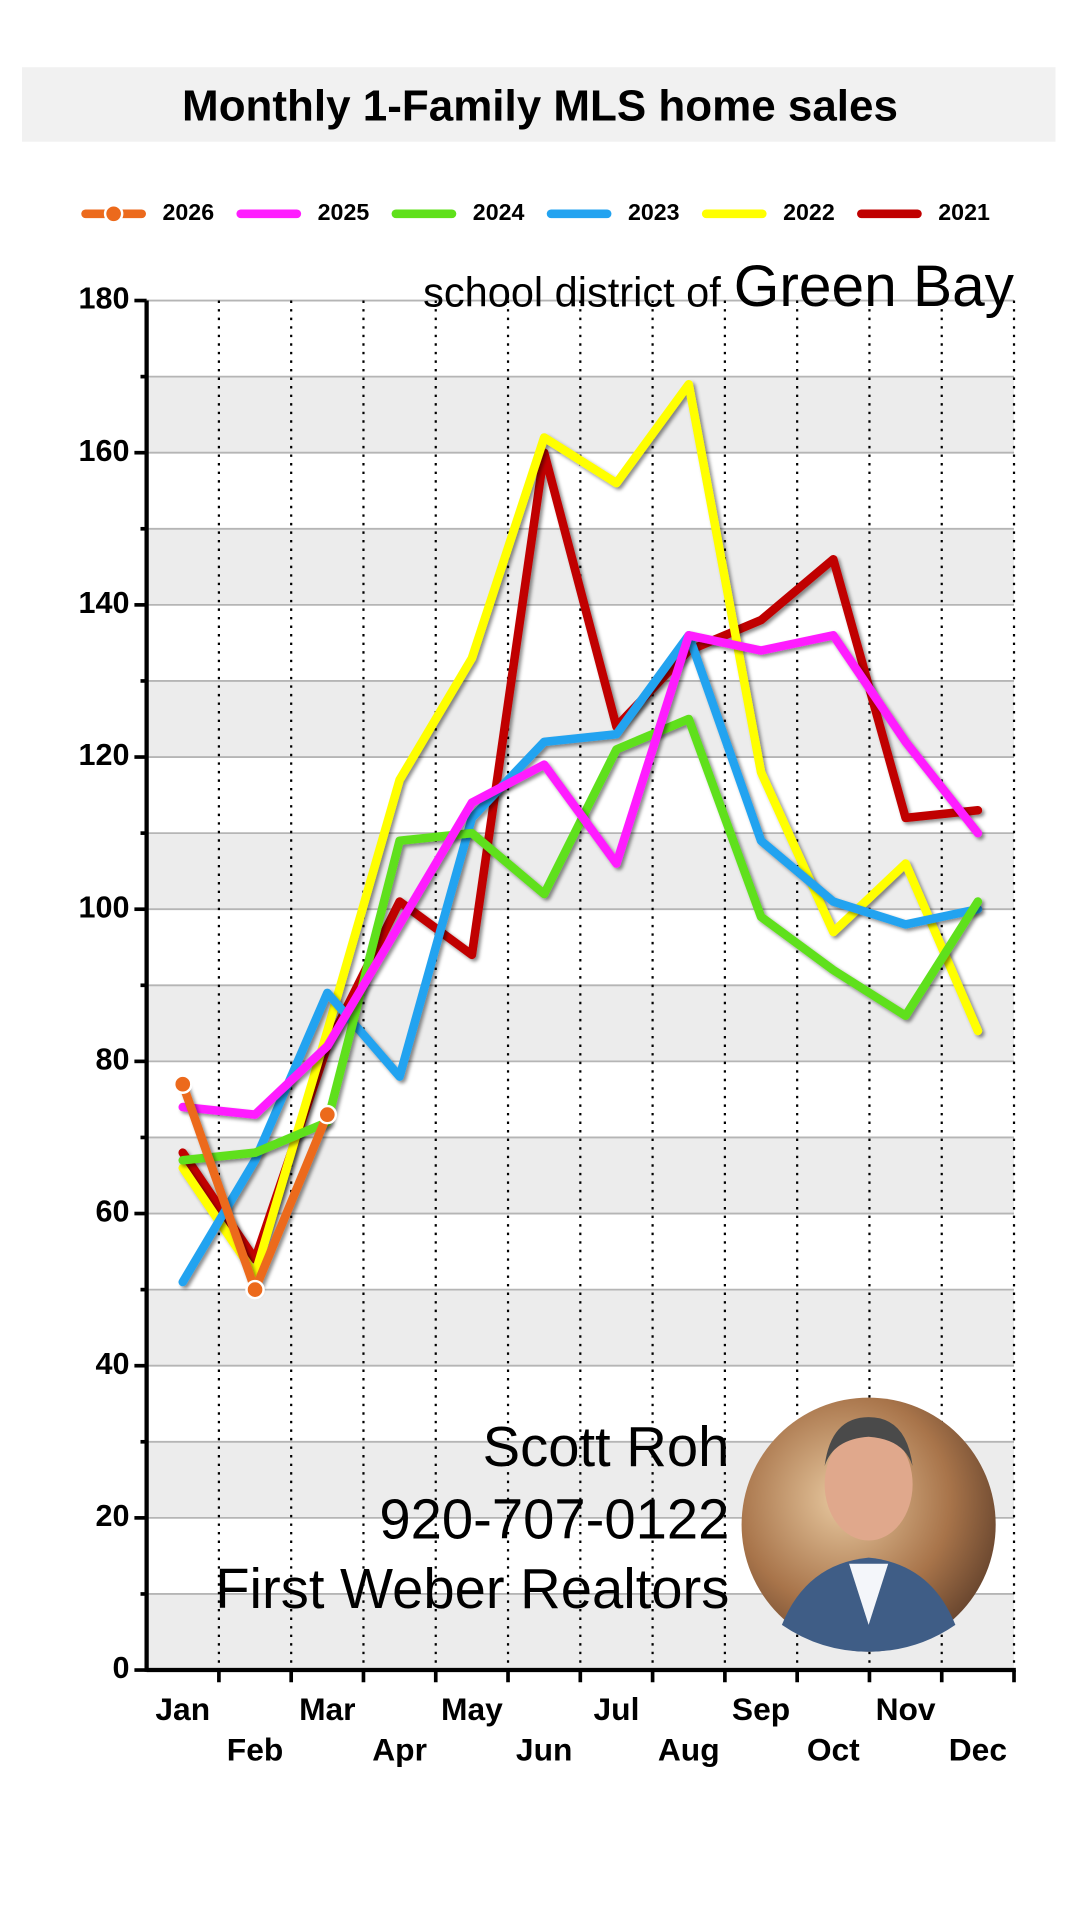 The width and height of the screenshot is (1080, 1920). What do you see at coordinates (113, 1059) in the screenshot?
I see `y-tick-label: 80` at bounding box center [113, 1059].